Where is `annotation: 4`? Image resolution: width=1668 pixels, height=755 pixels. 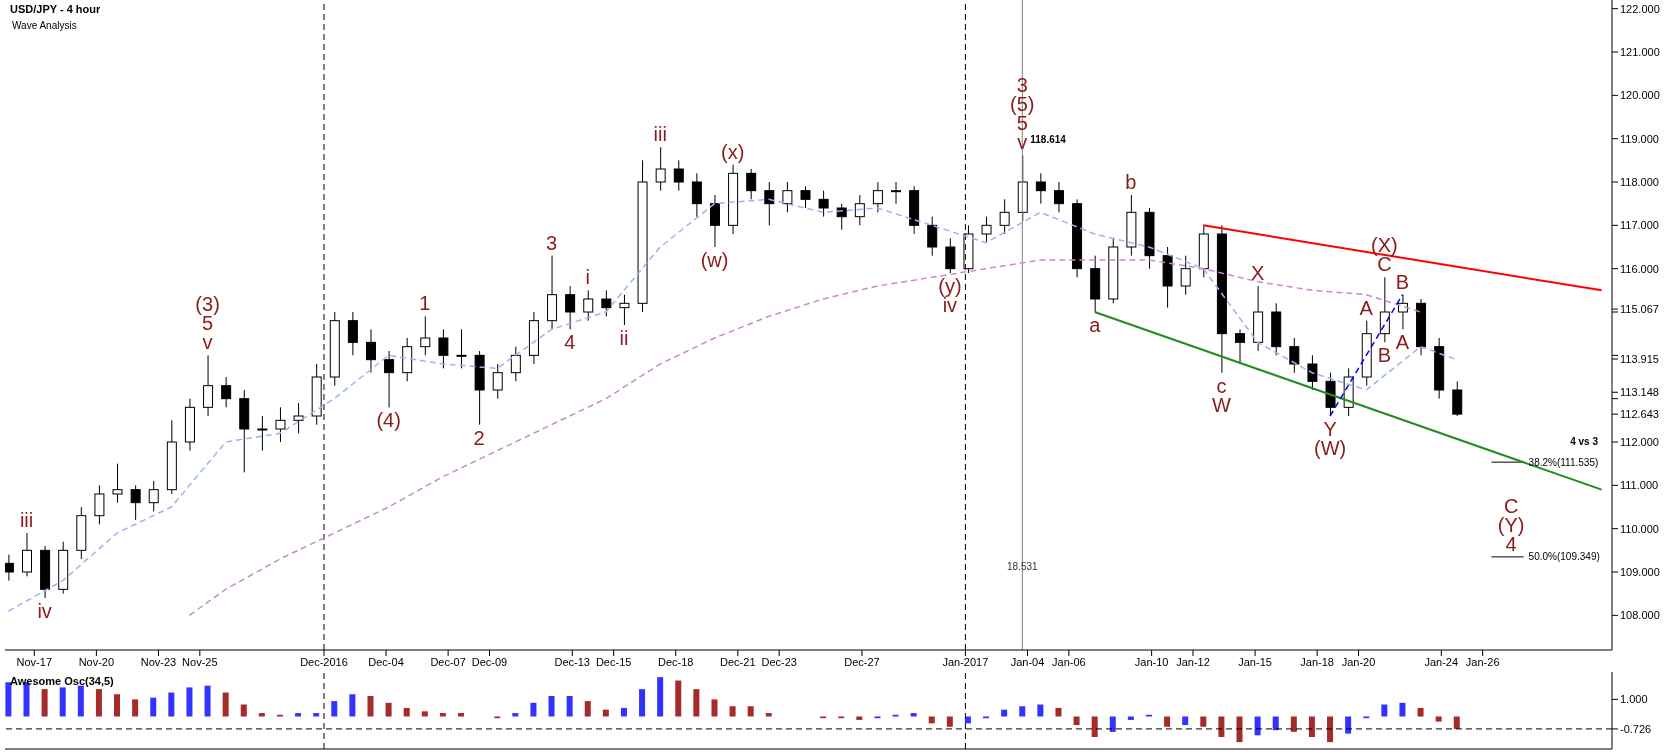 annotation: 4 is located at coordinates (570, 342).